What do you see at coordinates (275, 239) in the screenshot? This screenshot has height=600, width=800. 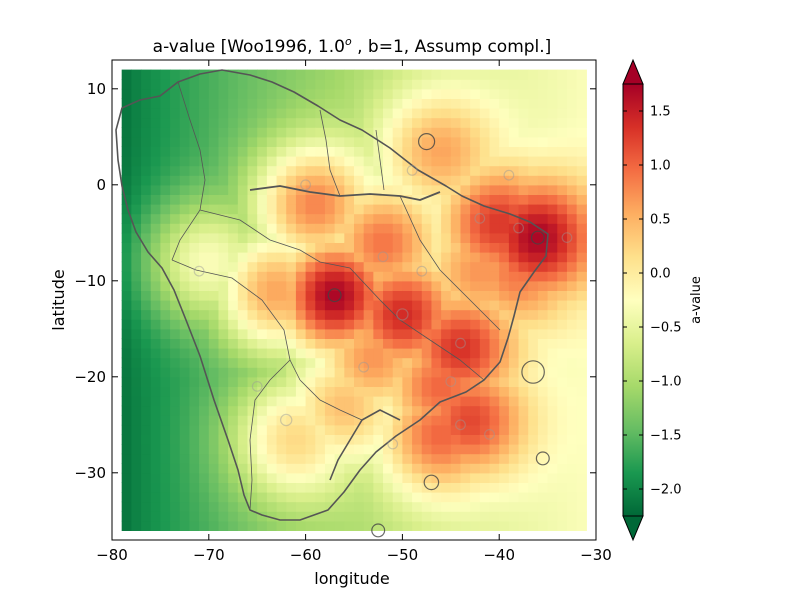 I see `border-line` at bounding box center [275, 239].